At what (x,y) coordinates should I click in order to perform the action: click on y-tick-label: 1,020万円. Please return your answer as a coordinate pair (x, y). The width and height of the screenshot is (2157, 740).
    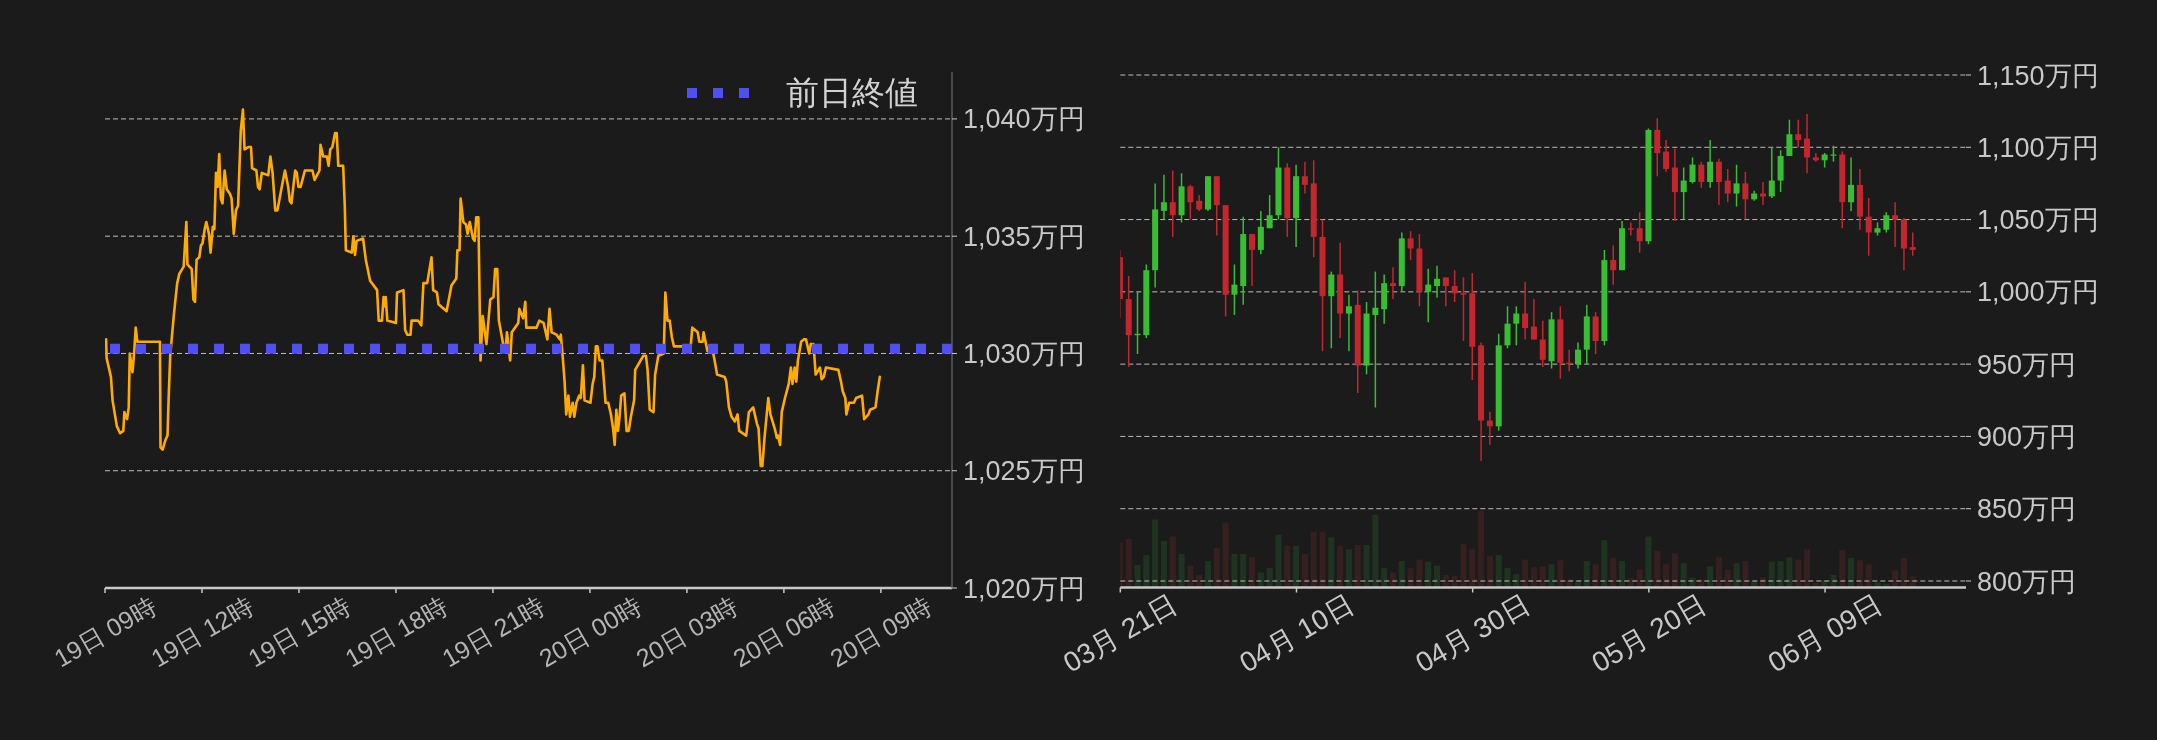
    Looking at the image, I should click on (1024, 588).